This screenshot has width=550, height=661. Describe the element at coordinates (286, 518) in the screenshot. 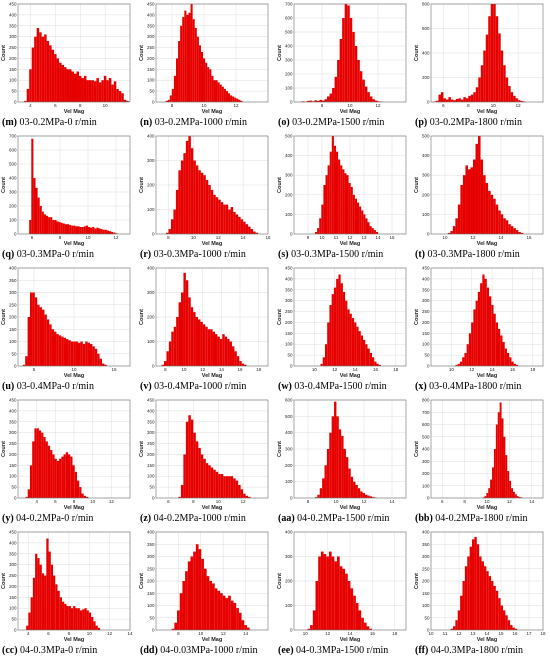

I see `panel-letter: (aa)` at that location.